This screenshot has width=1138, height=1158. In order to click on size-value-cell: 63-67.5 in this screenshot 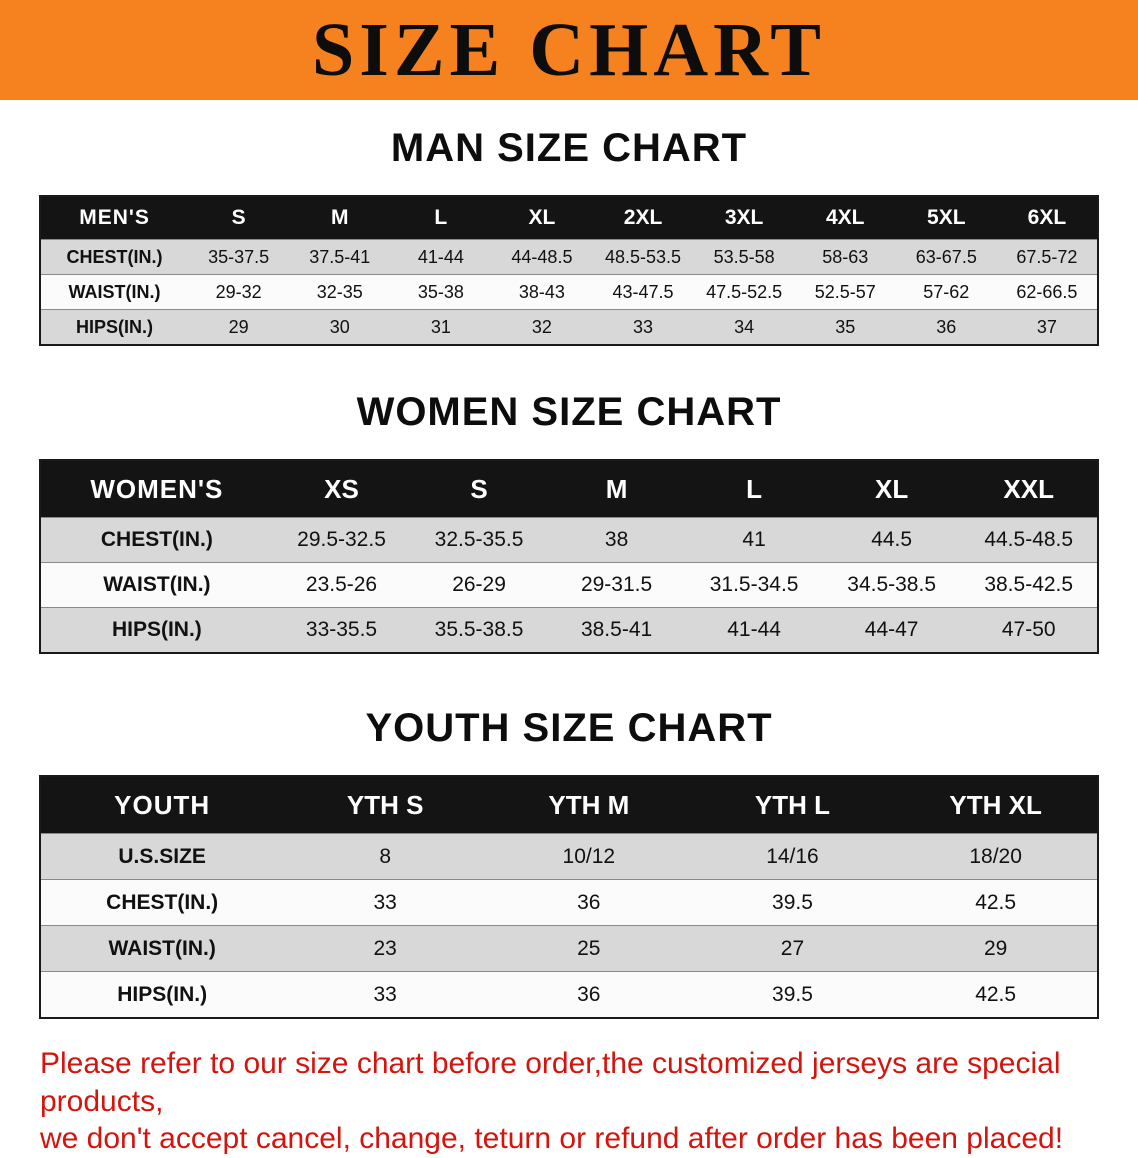, I will do `click(946, 256)`.